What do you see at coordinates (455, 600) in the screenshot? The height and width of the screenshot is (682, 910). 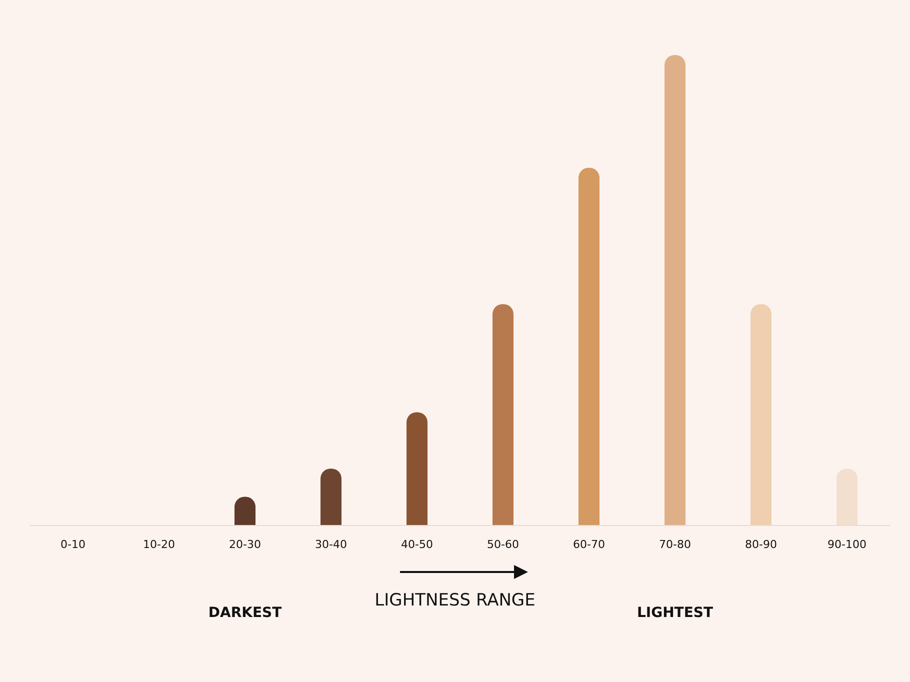 I see `x-axis-title: LIGHTNESS RANGE` at bounding box center [455, 600].